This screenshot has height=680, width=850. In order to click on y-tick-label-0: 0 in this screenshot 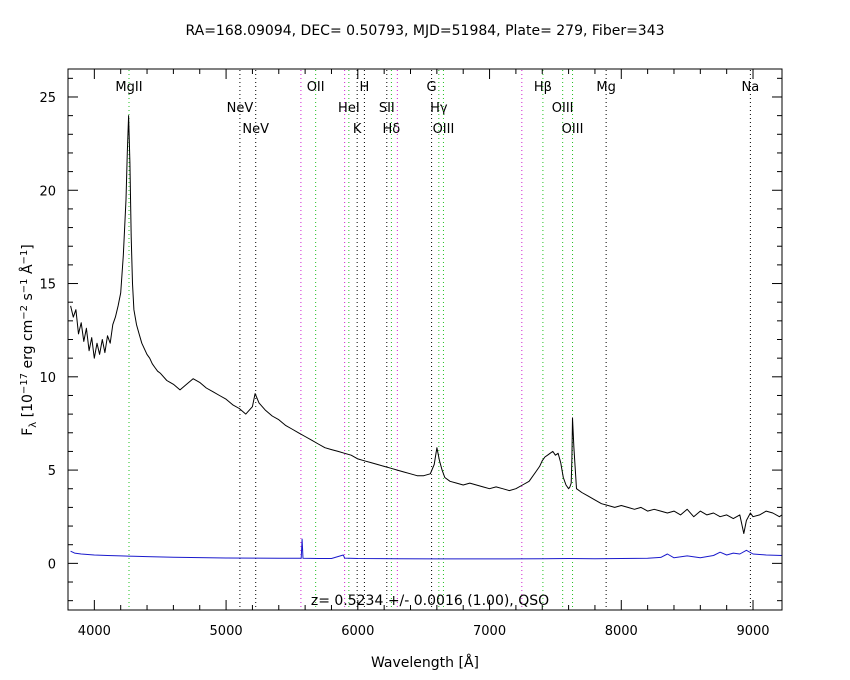, I will do `click(52, 564)`.